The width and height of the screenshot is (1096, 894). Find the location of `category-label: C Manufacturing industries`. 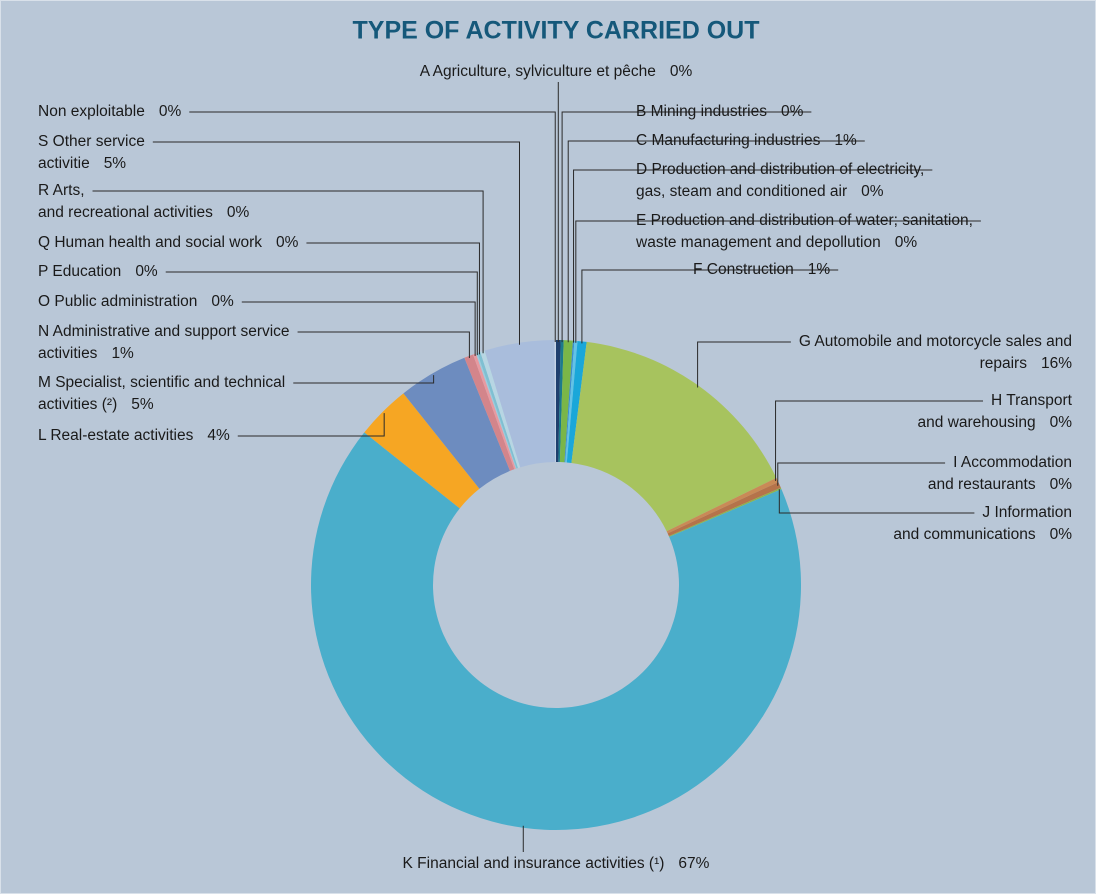

category-label: C Manufacturing industries is located at coordinates (728, 140).